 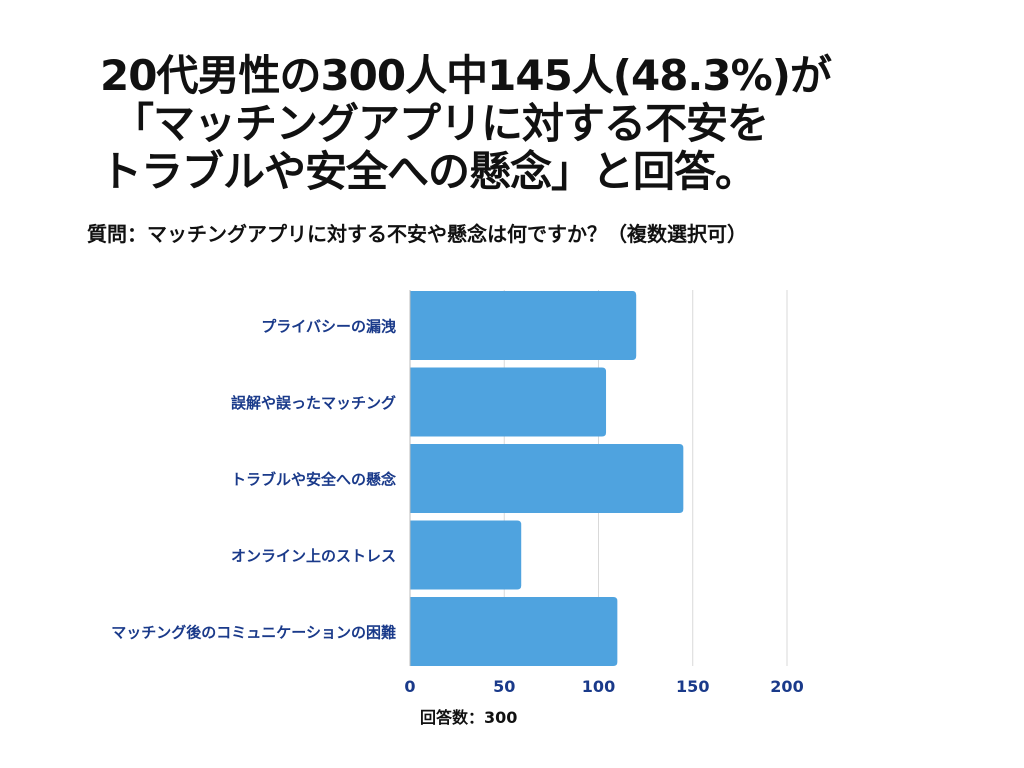 I want to click on x-tick-label-4: 200, so click(x=786, y=686).